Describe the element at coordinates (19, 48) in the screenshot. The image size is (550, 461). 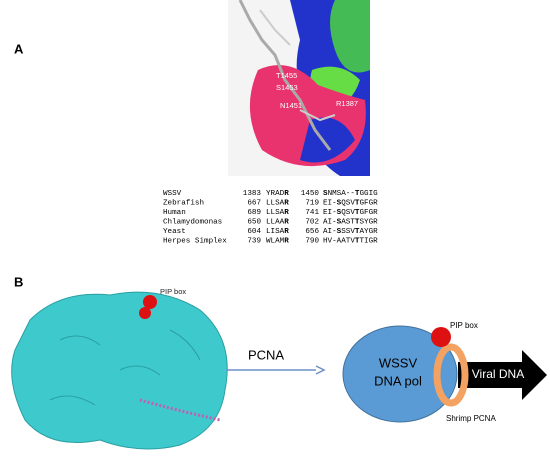
I see `panel-label: A` at that location.